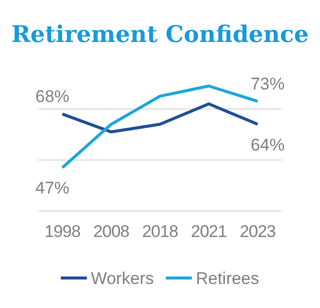 This screenshot has height=308, width=320. Describe the element at coordinates (62, 232) in the screenshot. I see `x-tick-label: 1998` at that location.